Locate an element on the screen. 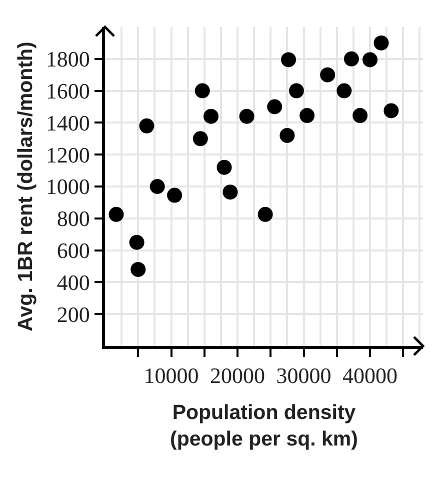 The height and width of the screenshot is (493, 447). x-axis-title: Population density (people per sq. km) is located at coordinates (264, 426).